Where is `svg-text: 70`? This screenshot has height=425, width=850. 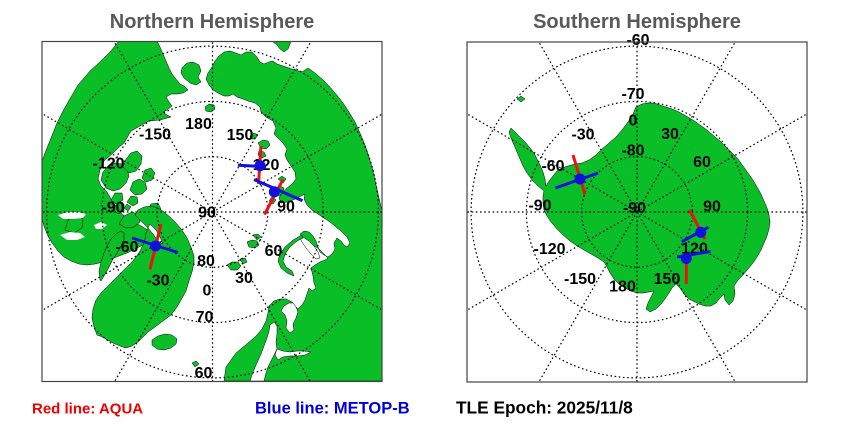
svg-text: 70 is located at coordinates (205, 317).